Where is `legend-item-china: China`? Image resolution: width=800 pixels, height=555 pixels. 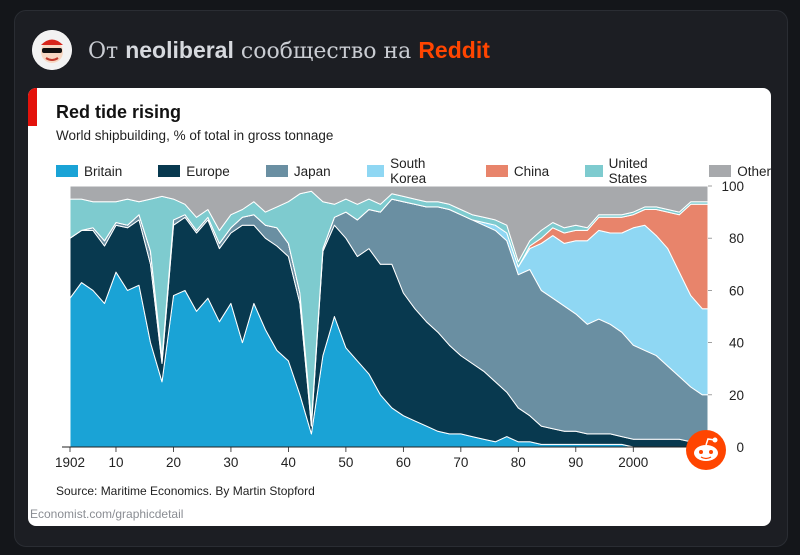 legend-item-china: China is located at coordinates (517, 171).